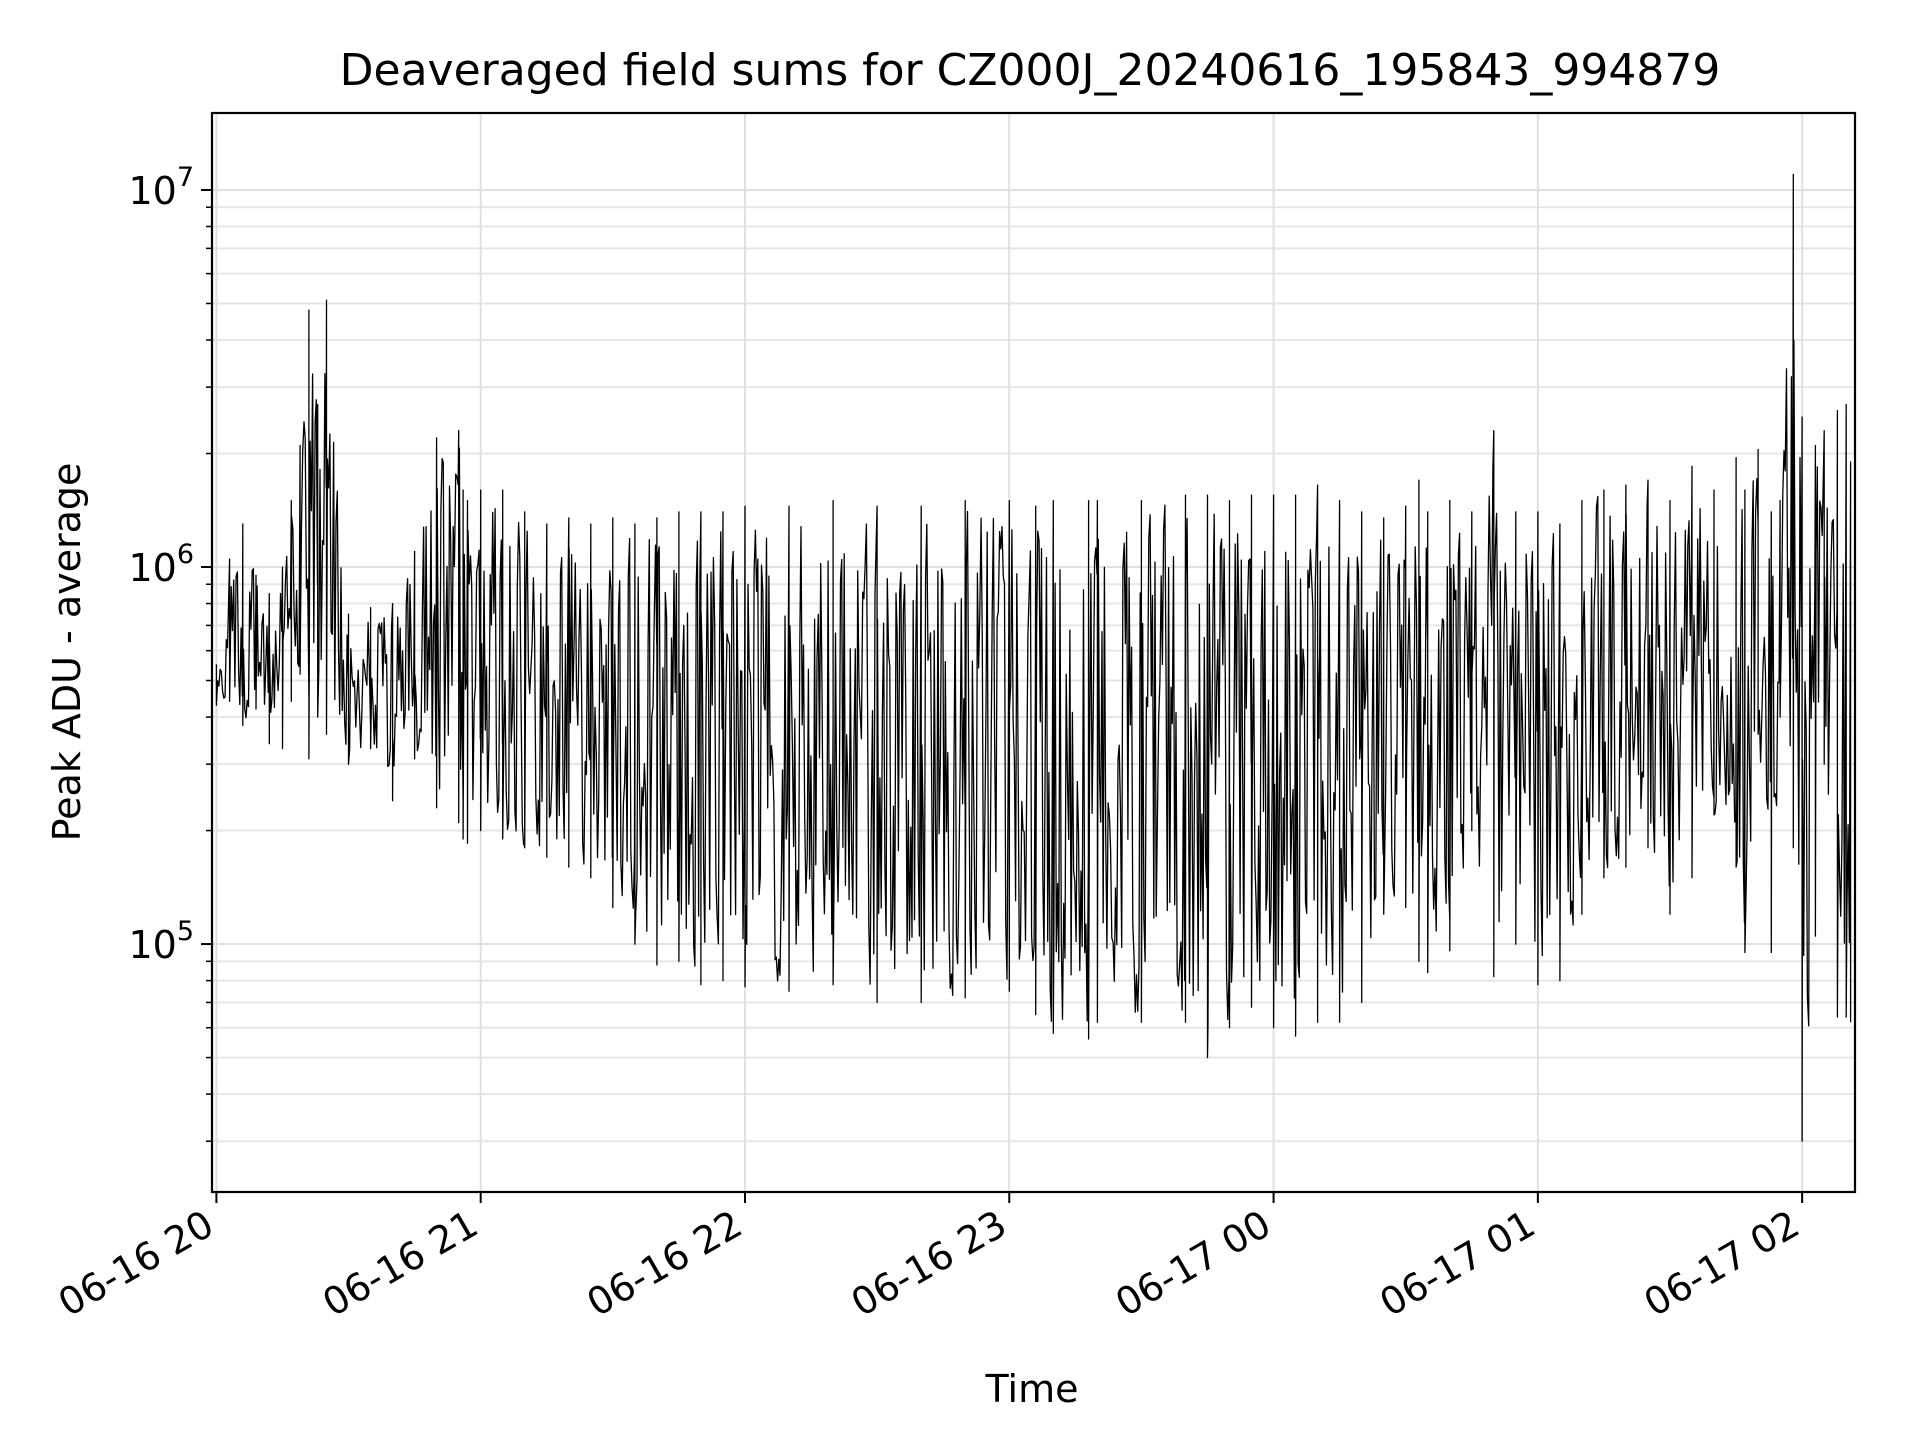 Image resolution: width=1920 pixels, height=1440 pixels. What do you see at coordinates (161, 564) in the screenshot?
I see `y-tick-label: 10⁶` at bounding box center [161, 564].